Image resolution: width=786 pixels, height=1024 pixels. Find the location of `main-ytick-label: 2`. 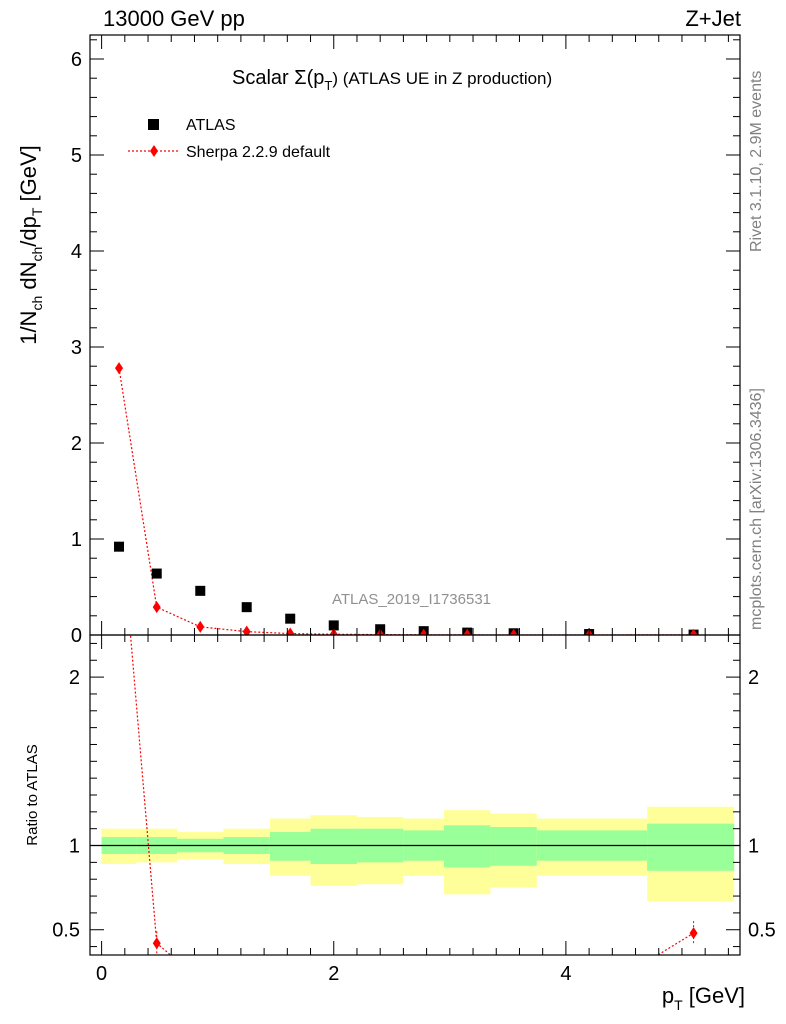

main-ytick-label: 2 is located at coordinates (76, 444).